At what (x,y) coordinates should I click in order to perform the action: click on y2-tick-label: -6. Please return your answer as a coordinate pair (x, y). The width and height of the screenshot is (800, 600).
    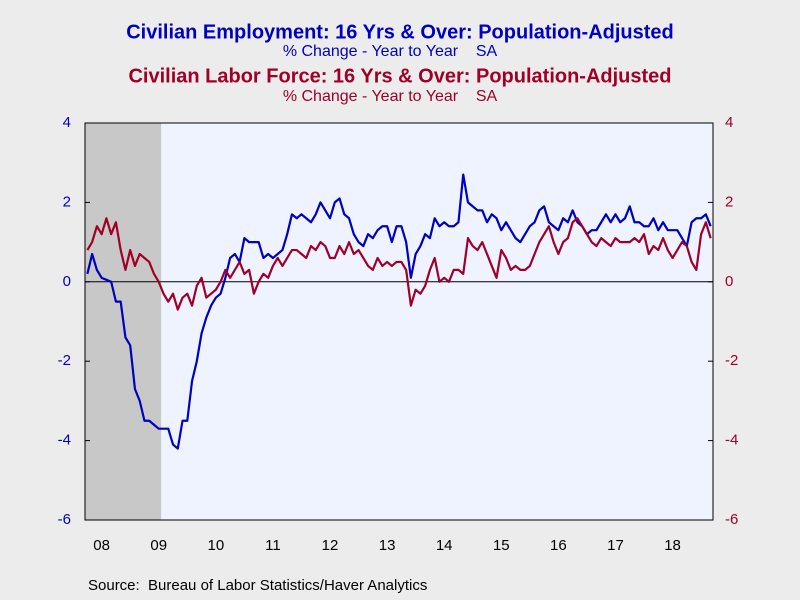
    Looking at the image, I should click on (731, 519).